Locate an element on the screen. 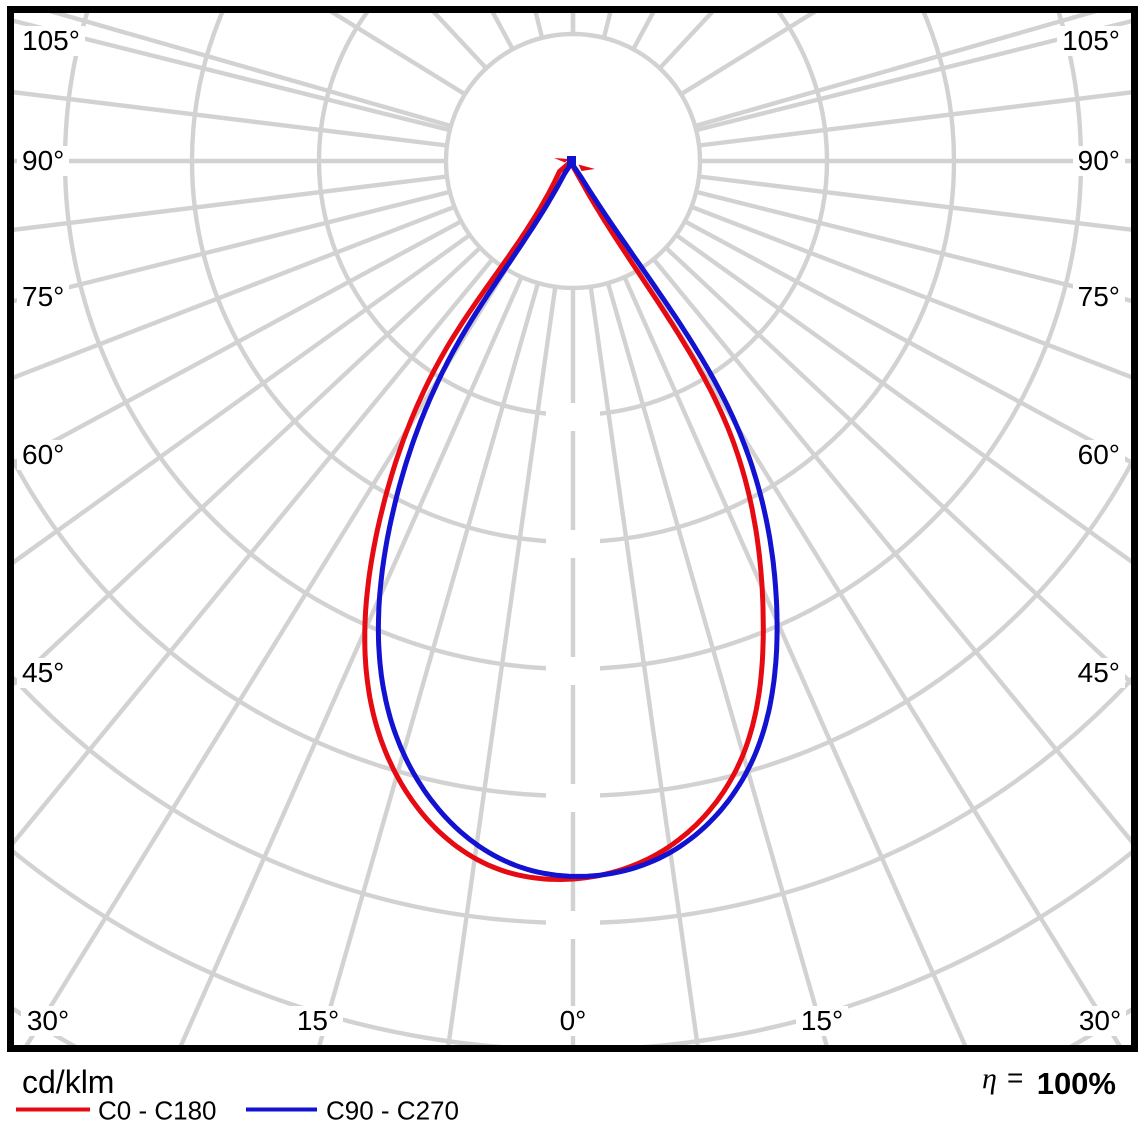  svg-text: cd/klm is located at coordinates (68, 1082).